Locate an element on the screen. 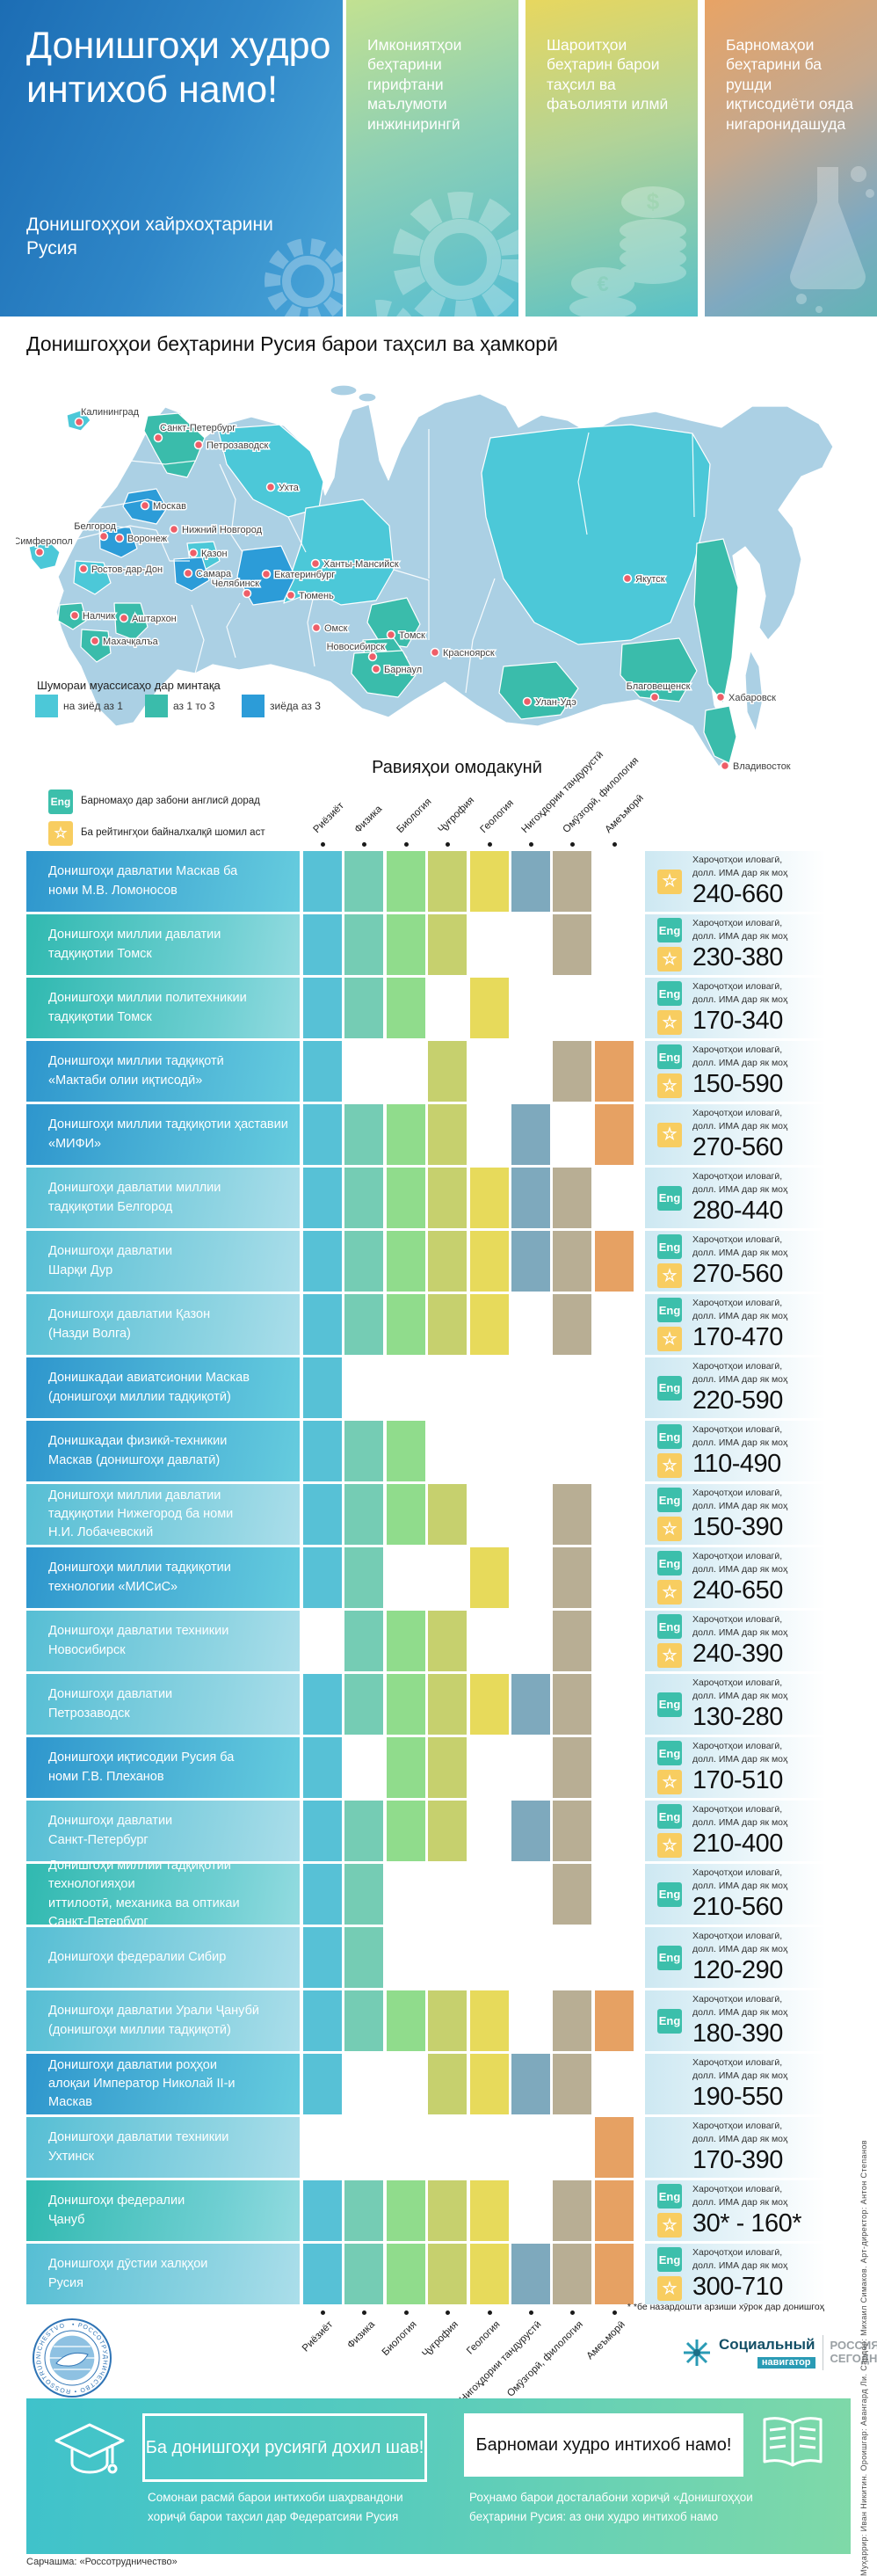  column-label: Амеъморӣ is located at coordinates (625, 813).